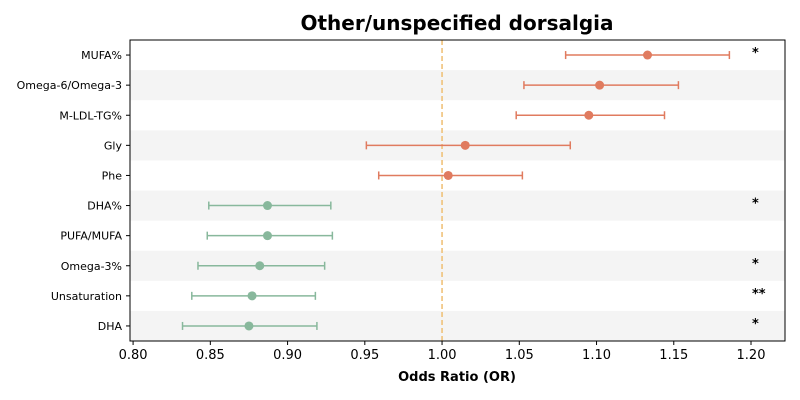 The width and height of the screenshot is (800, 400). I want to click on row-label: Phe, so click(112, 175).